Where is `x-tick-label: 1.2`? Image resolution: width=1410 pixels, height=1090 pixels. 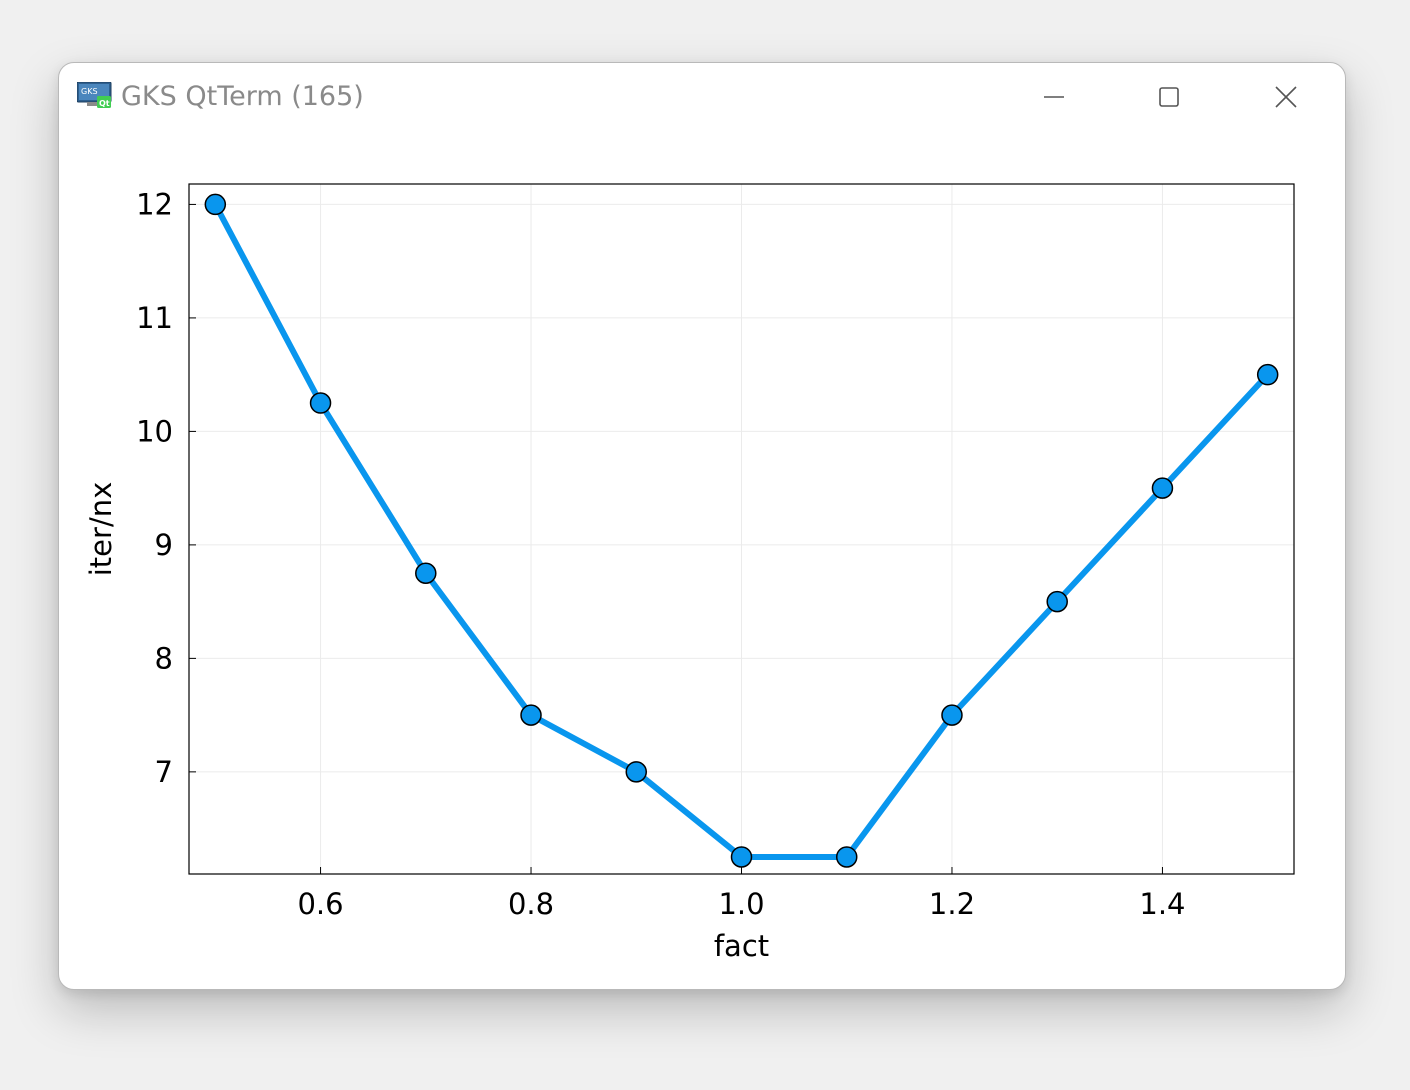
x-tick-label: 1.2 is located at coordinates (952, 904).